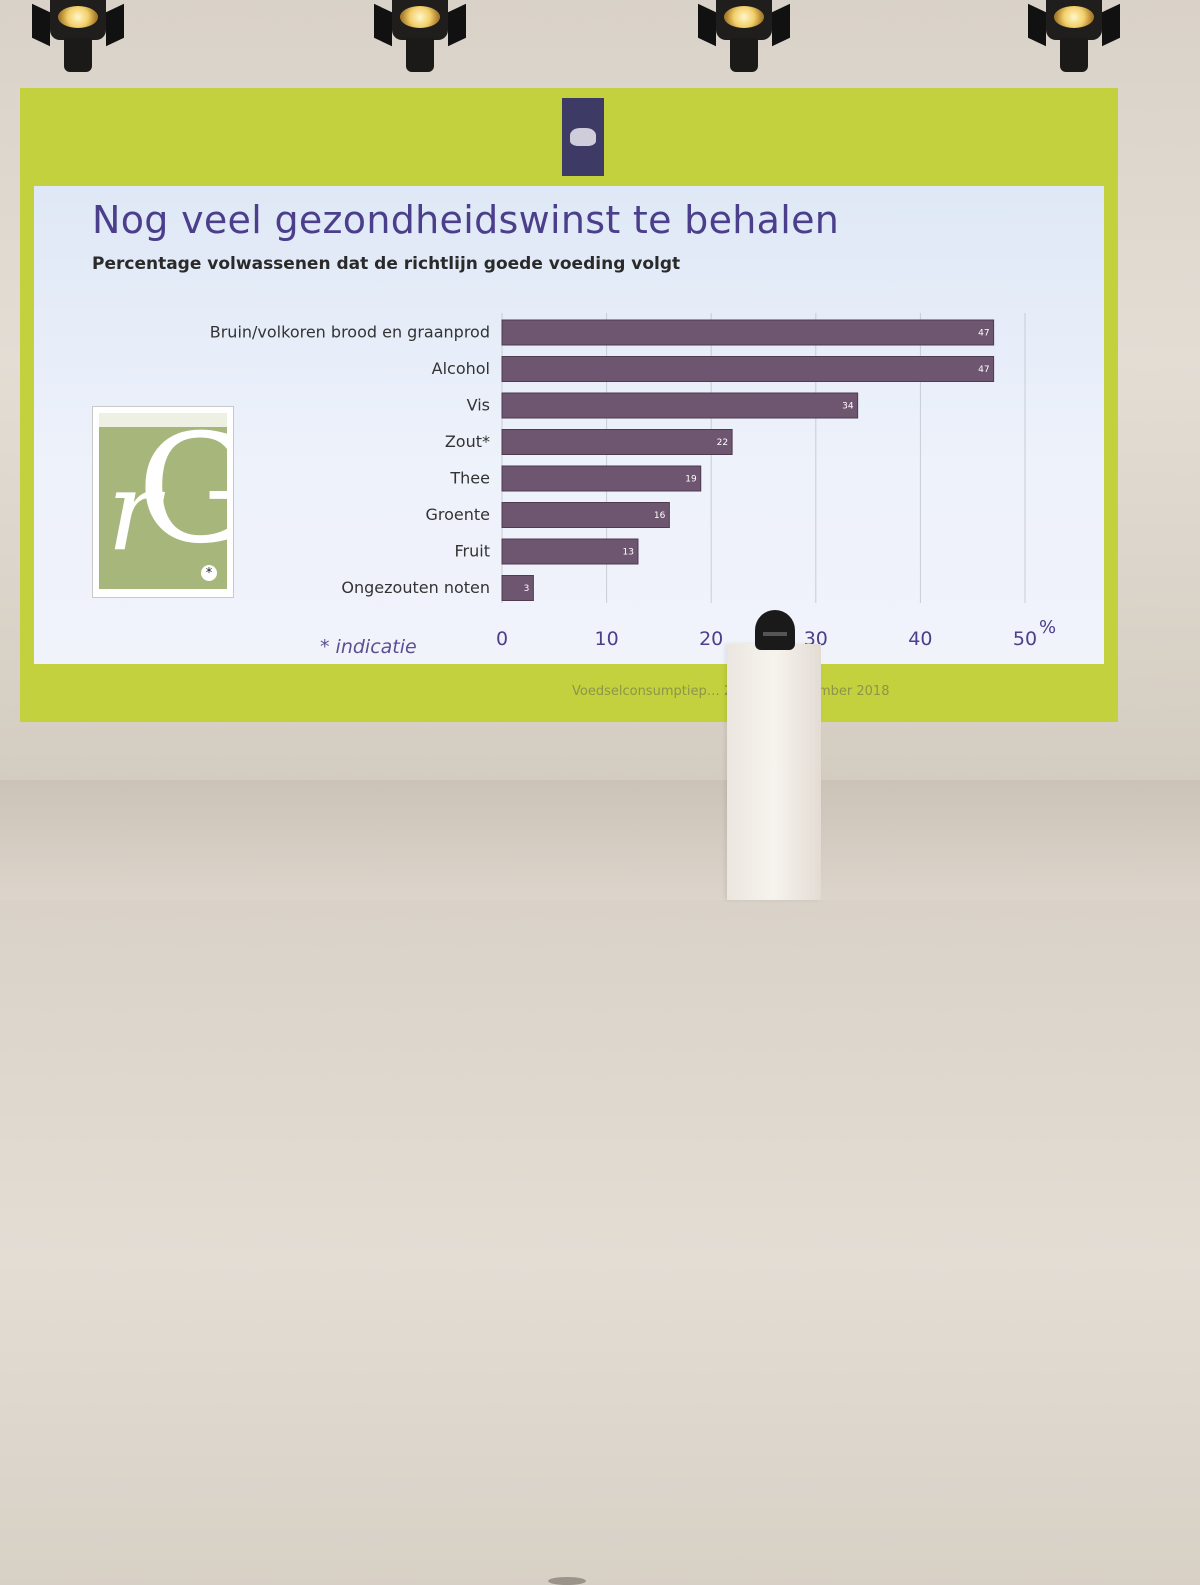 The height and width of the screenshot is (1585, 1200). I want to click on data-label: 19, so click(691, 480).